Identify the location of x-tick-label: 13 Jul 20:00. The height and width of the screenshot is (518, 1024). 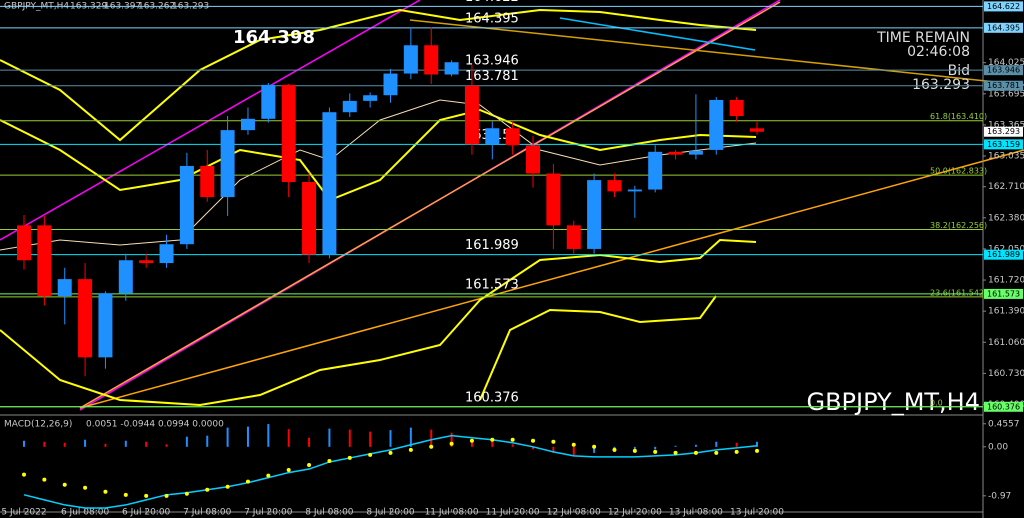
(757, 513).